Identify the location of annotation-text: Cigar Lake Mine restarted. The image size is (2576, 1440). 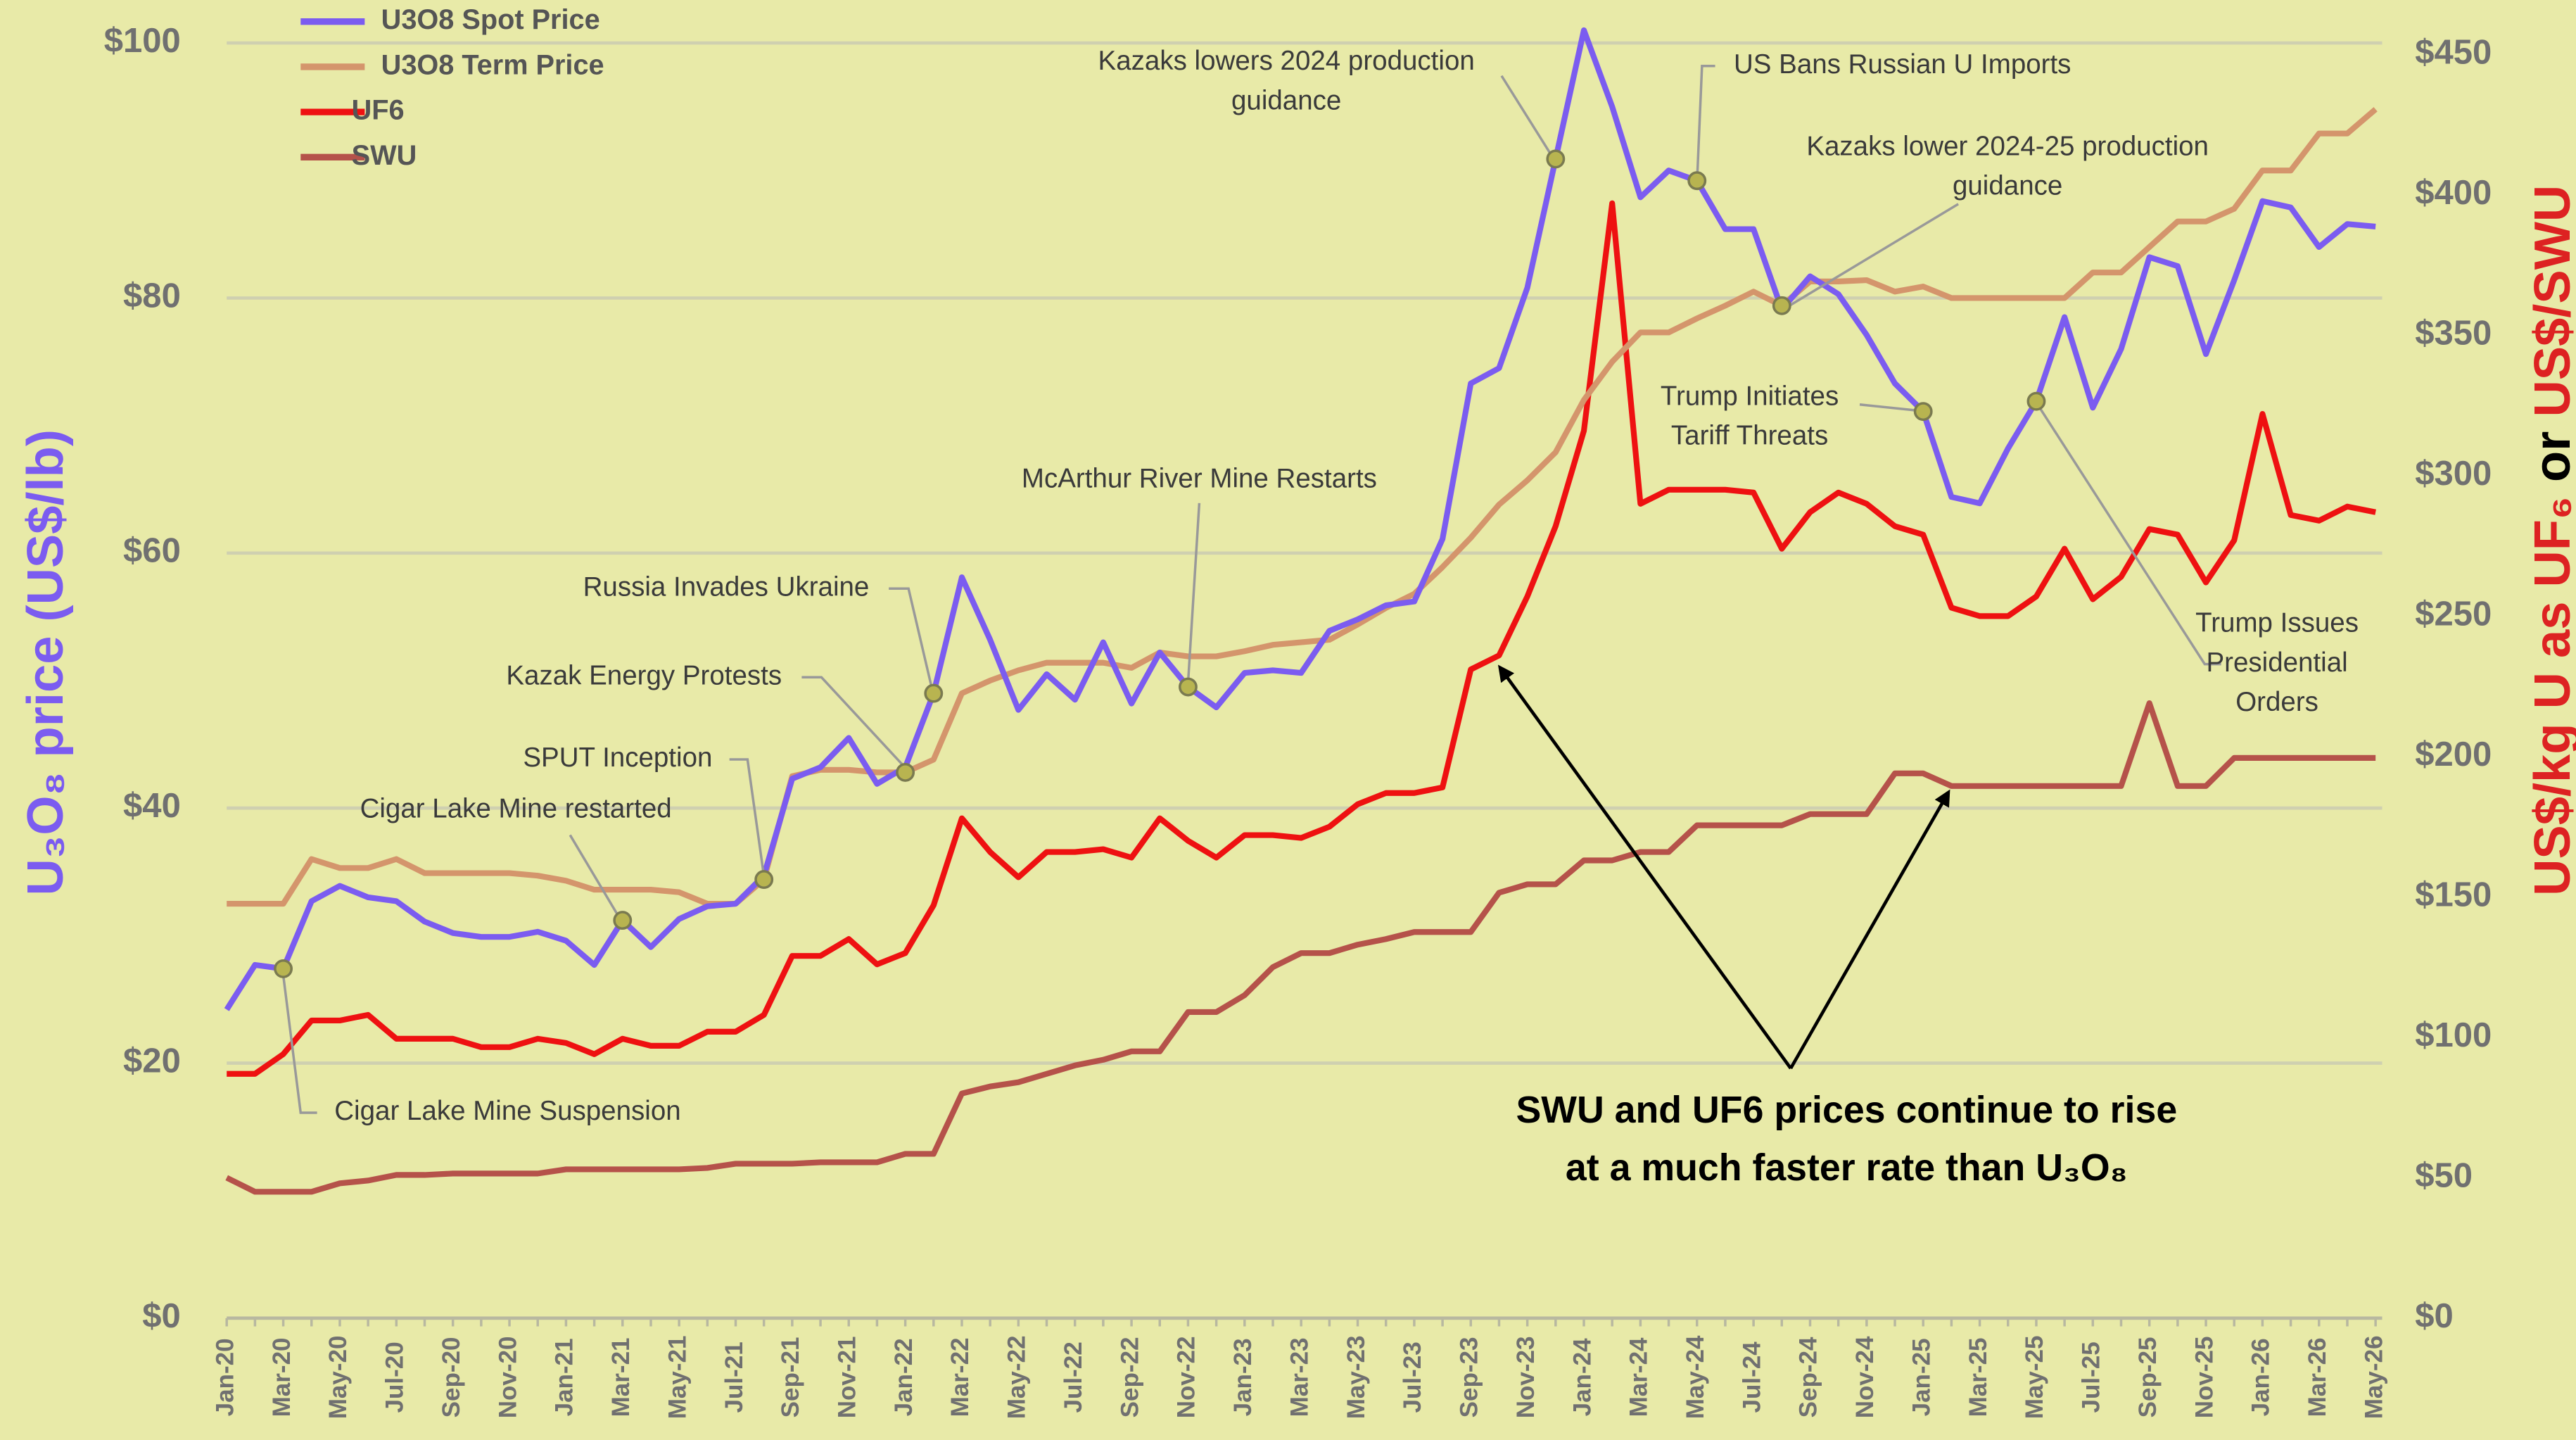
(516, 809).